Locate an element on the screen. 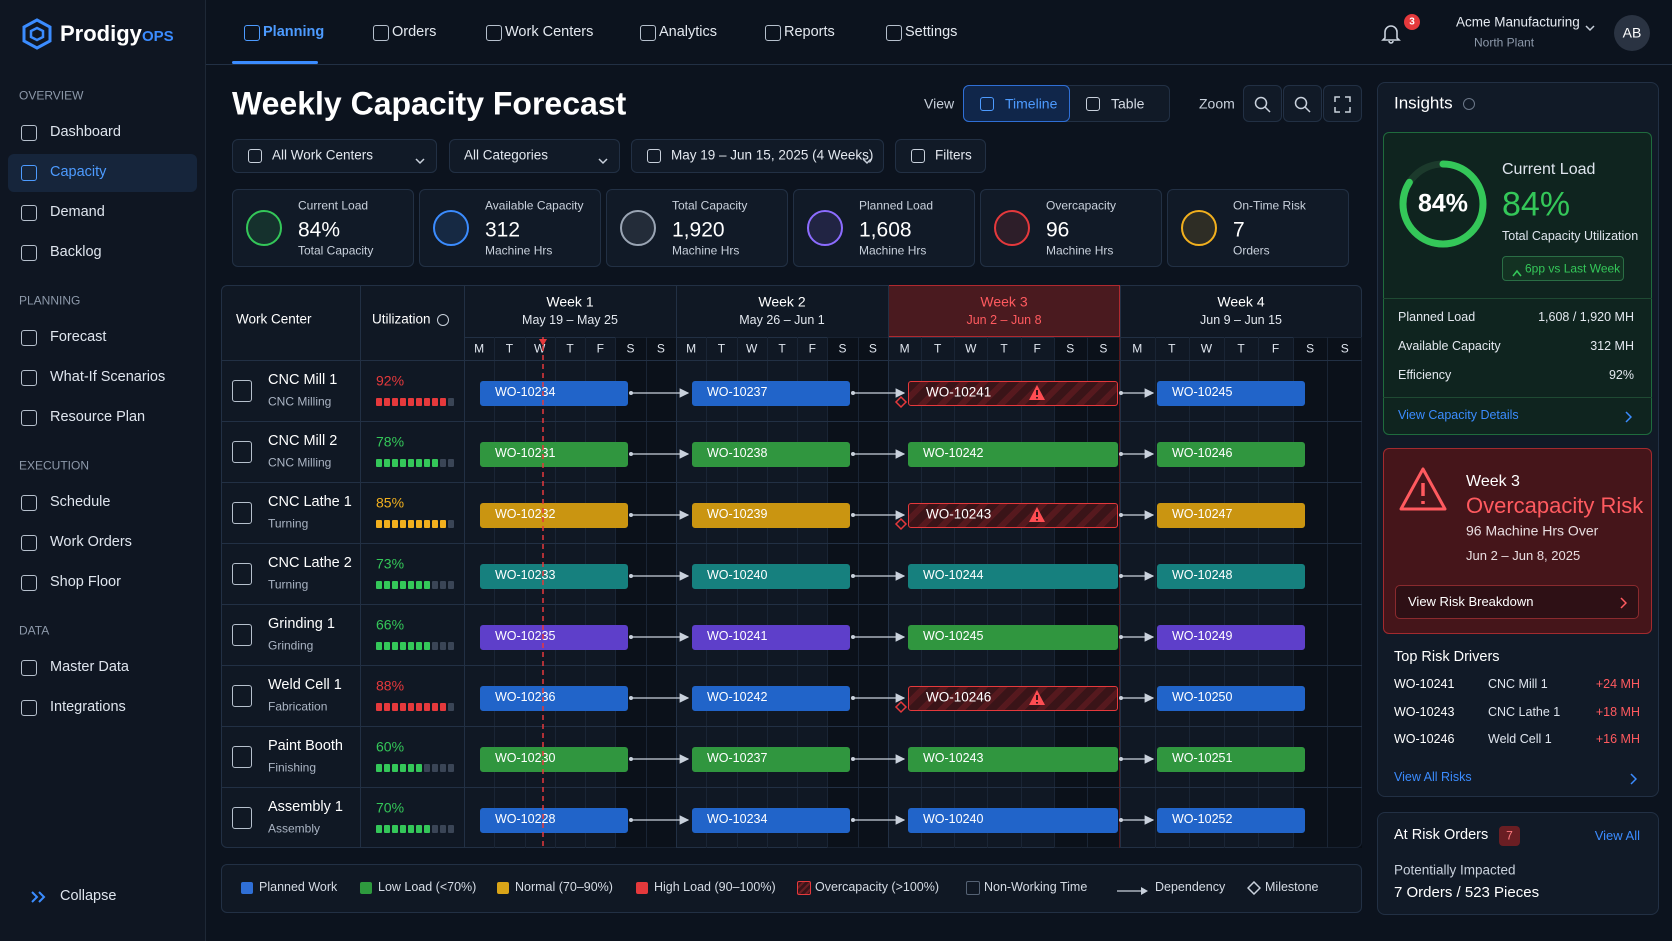 The width and height of the screenshot is (1672, 941). link: View All is located at coordinates (1617, 835).